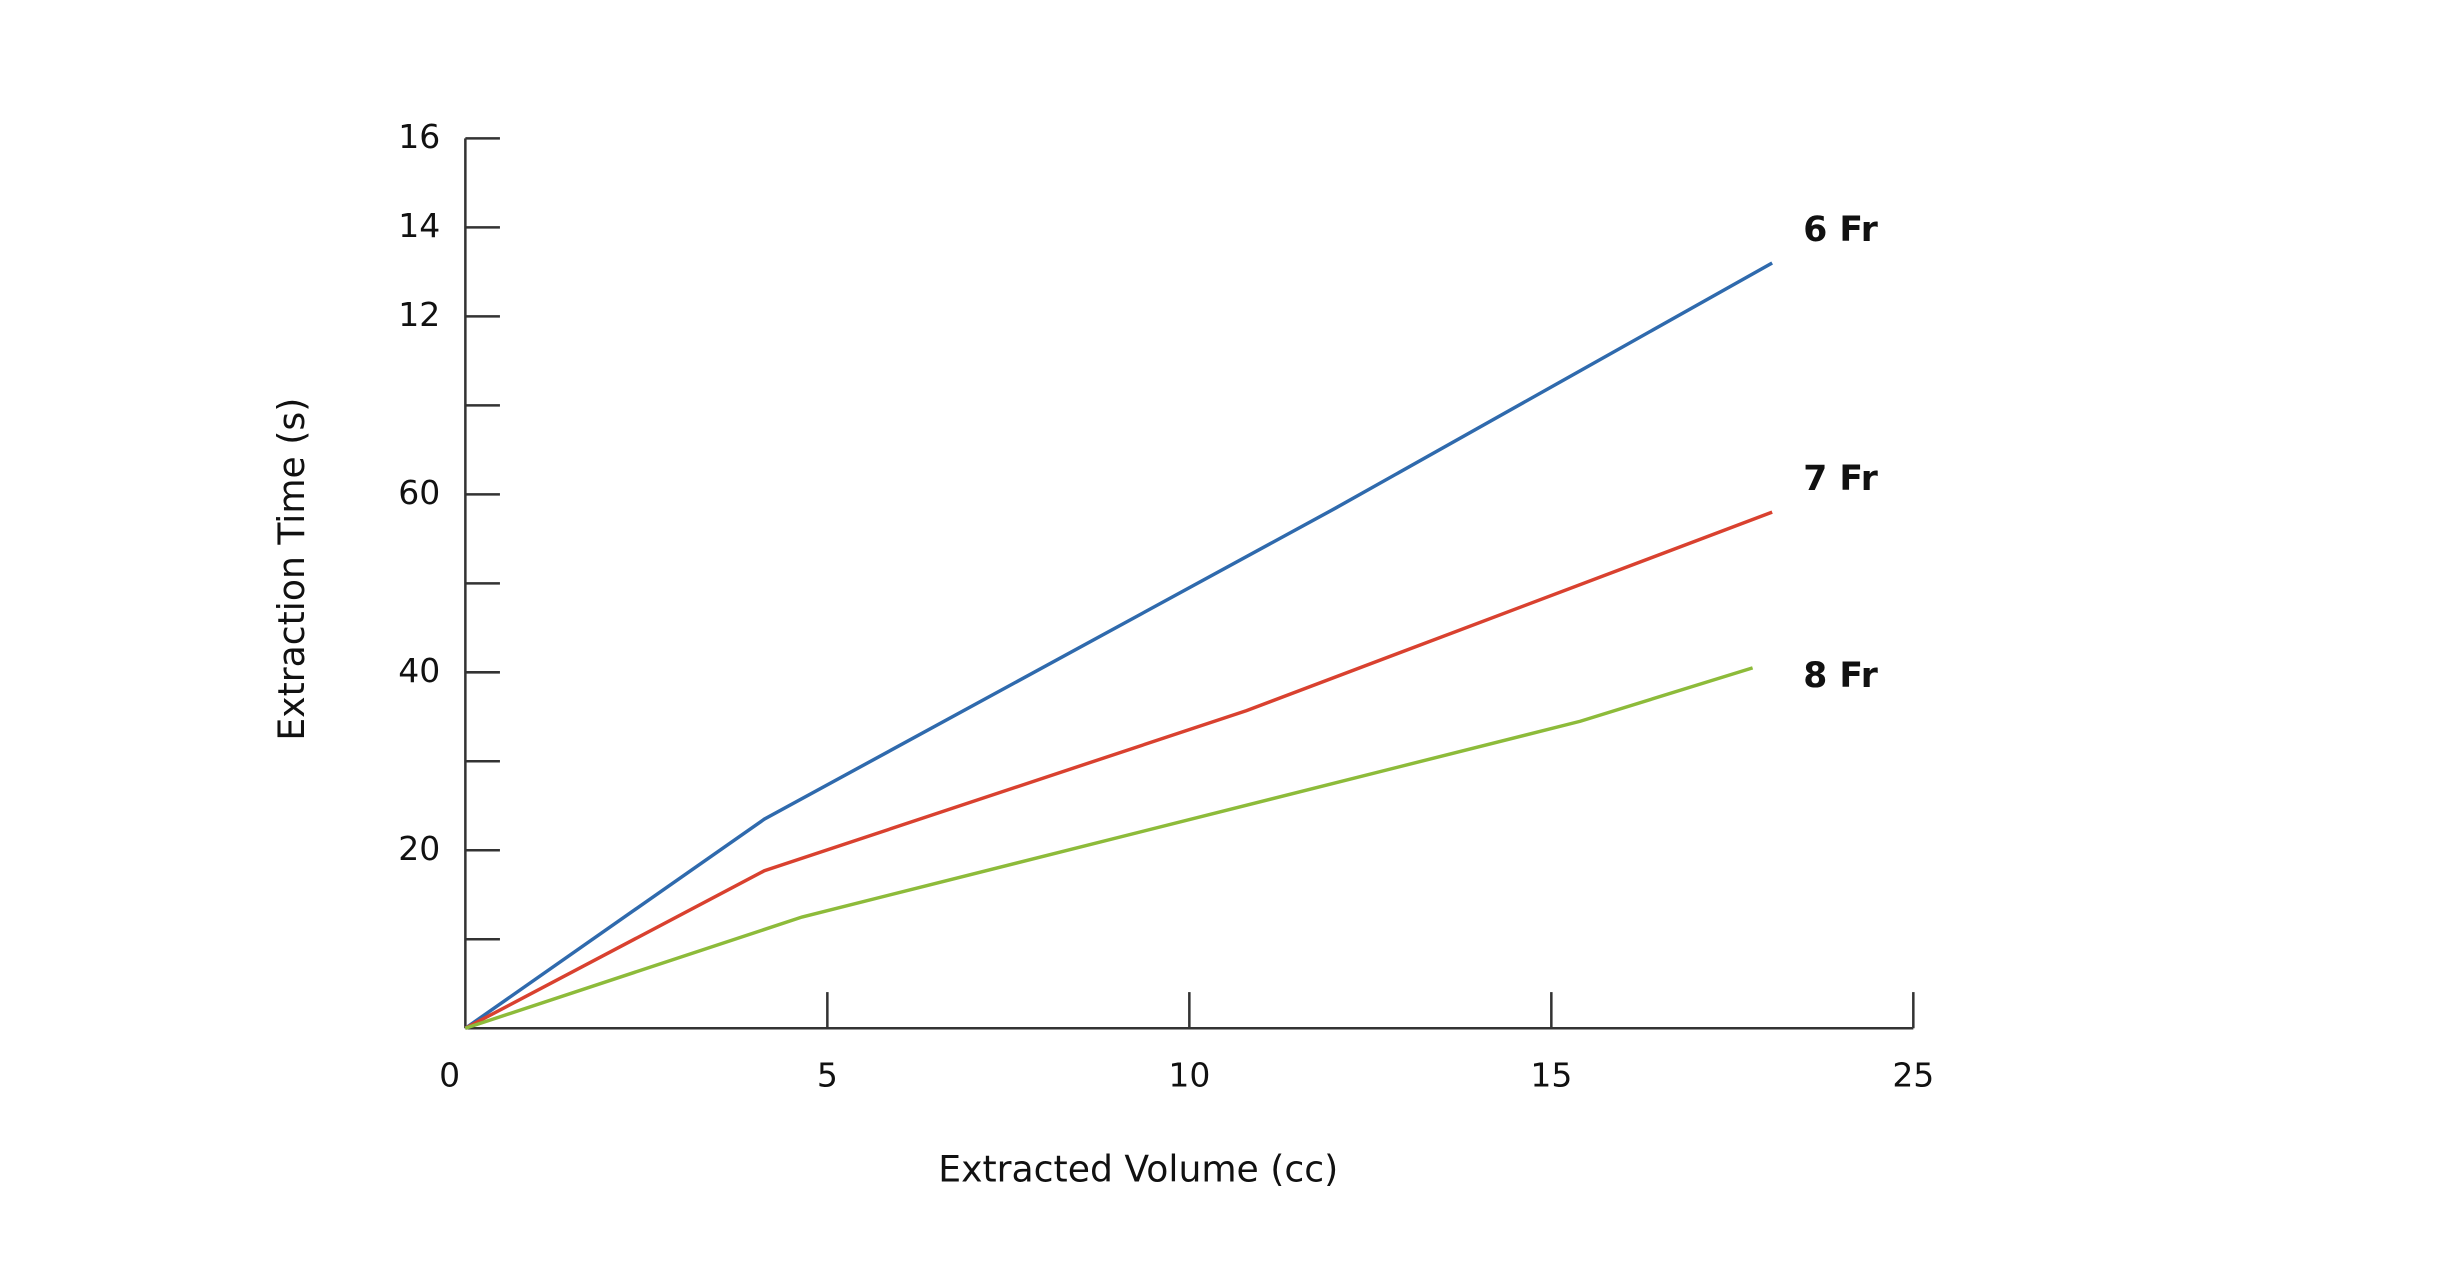  Describe the element at coordinates (419, 848) in the screenshot. I see `y-tick-label: 20` at that location.